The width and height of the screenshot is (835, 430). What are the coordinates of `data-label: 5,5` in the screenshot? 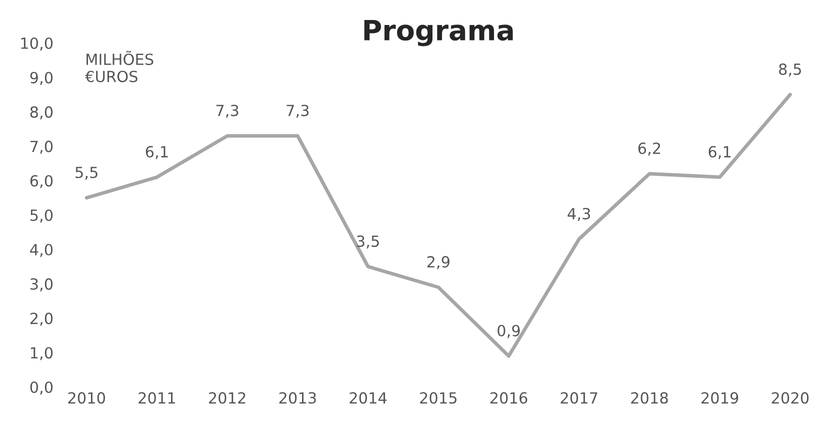 It's located at (87, 173).